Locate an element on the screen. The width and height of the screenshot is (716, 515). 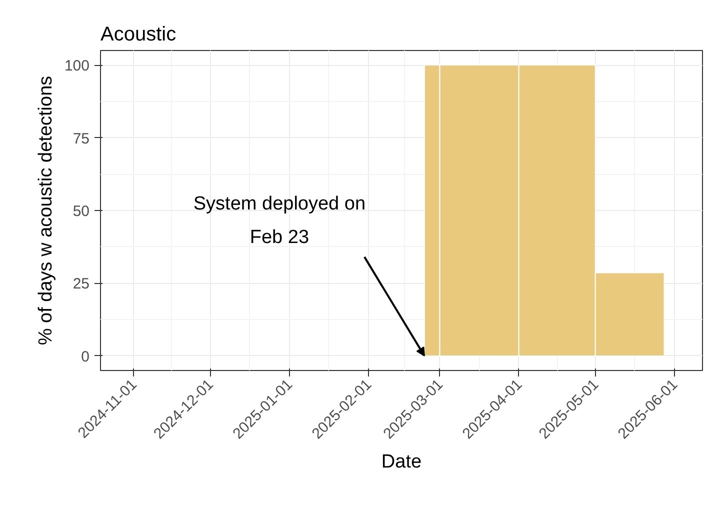
y-axis-title: % of days w acoustic detections is located at coordinates (45, 211).